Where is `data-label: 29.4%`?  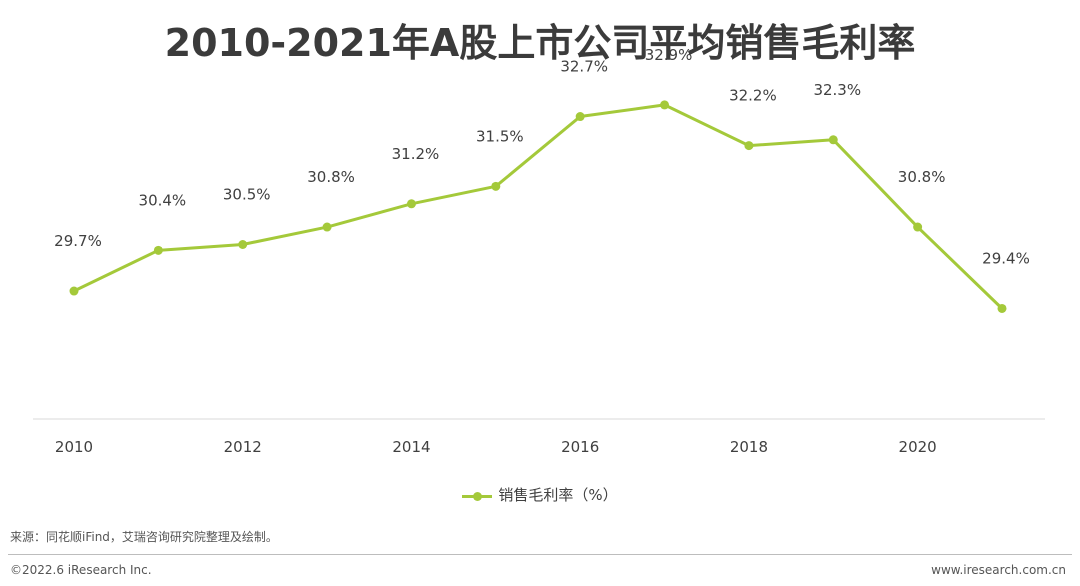
data-label: 29.4% is located at coordinates (1006, 258).